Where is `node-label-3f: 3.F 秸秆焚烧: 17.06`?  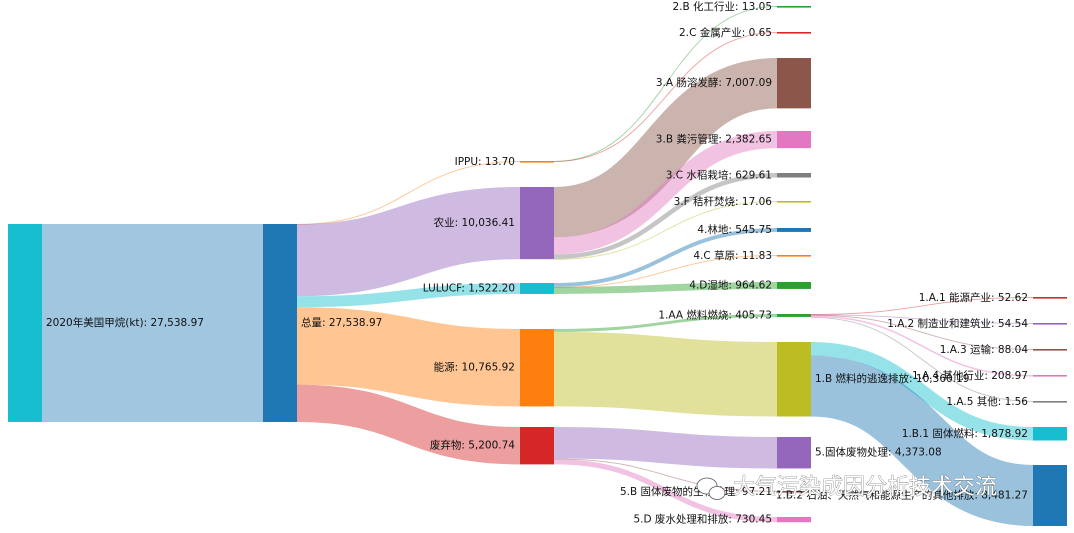 node-label-3f: 3.F 秸秆焚烧: 17.06 is located at coordinates (723, 201).